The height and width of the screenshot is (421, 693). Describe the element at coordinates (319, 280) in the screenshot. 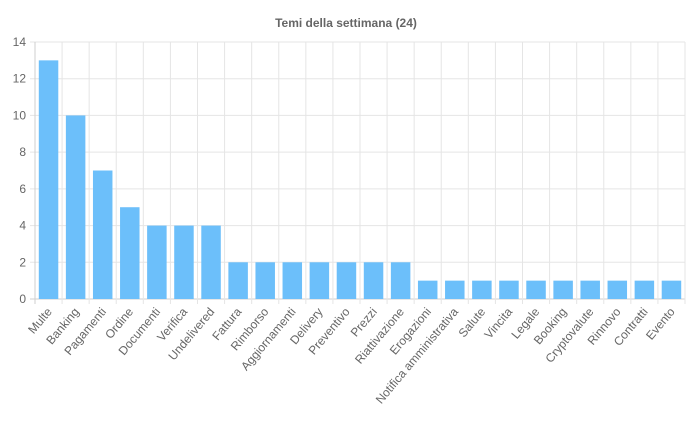

I see `bar-delivery` at that location.